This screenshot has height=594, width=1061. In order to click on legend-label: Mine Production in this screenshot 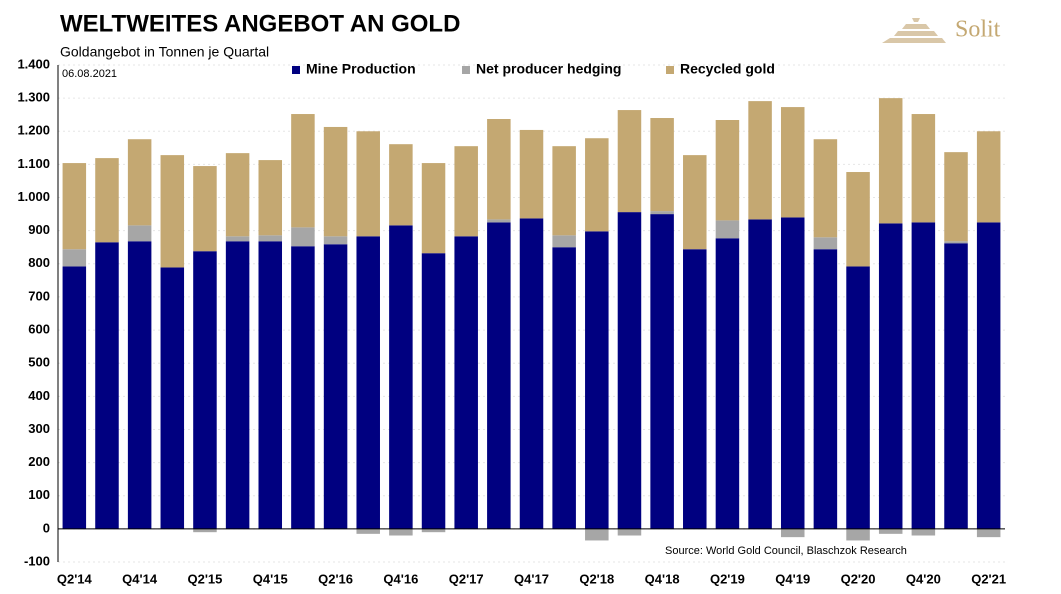, I will do `click(361, 69)`.